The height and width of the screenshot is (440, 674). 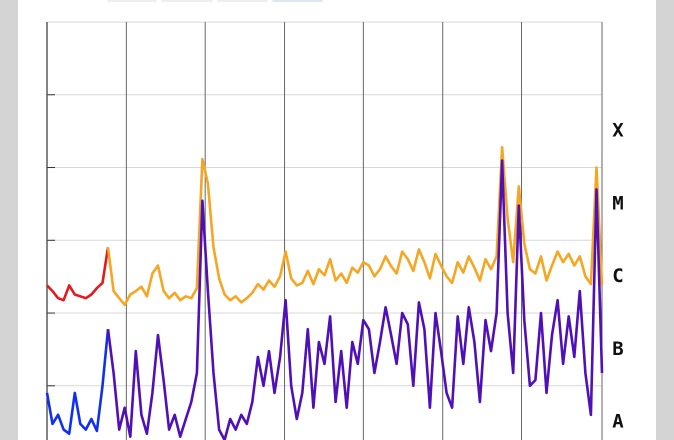 What do you see at coordinates (618, 131) in the screenshot?
I see `class-label: X` at bounding box center [618, 131].